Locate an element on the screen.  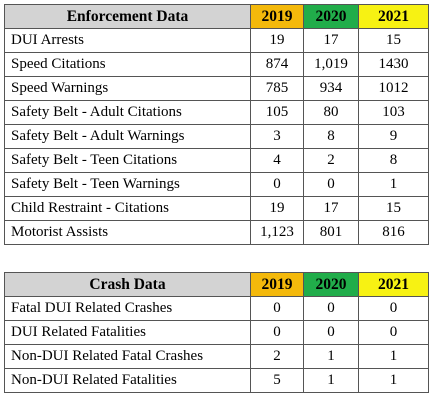
value-cell: 5 is located at coordinates (277, 380).